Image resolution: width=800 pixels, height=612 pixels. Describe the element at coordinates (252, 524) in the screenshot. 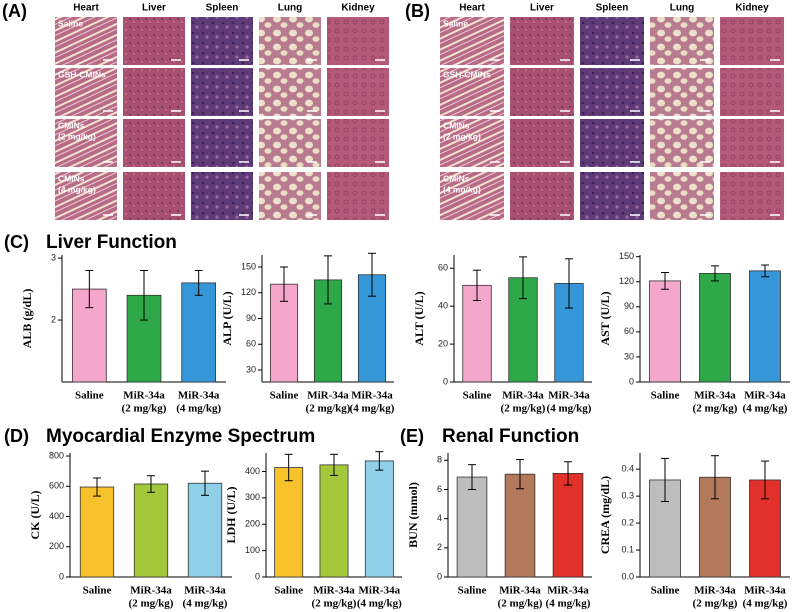

I see `y-tick-label: 200` at that location.